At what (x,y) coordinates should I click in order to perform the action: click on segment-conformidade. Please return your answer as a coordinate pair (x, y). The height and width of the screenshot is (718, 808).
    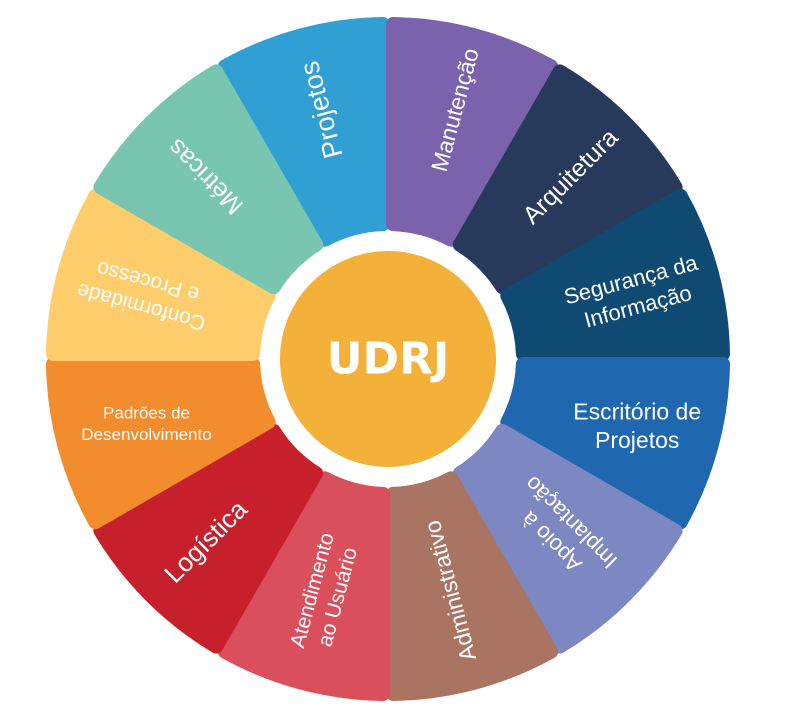
    Looking at the image, I should click on (161, 274).